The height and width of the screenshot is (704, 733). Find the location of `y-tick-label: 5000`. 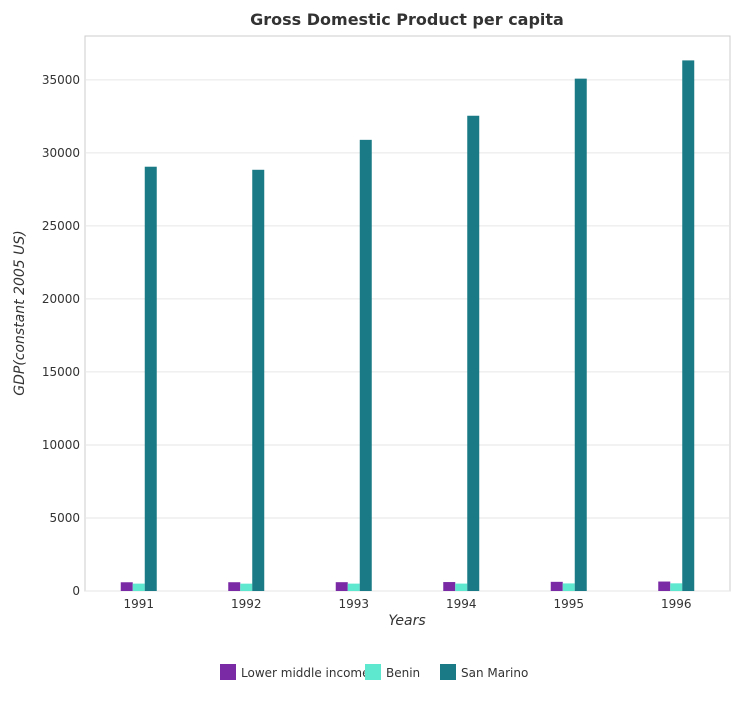

y-tick-label: 5000 is located at coordinates (64, 518).